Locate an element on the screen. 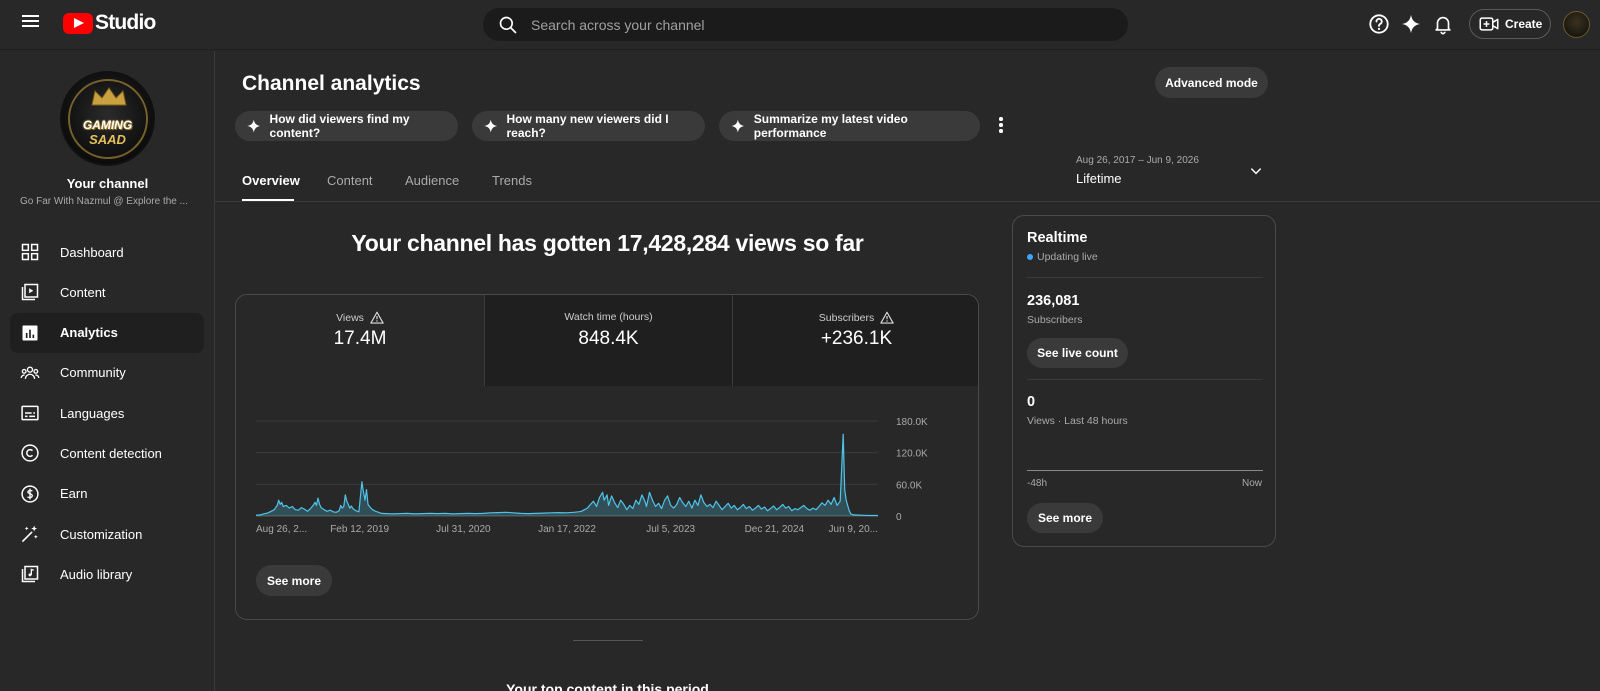 This screenshot has width=1600, height=691. metric-value: 17.4M is located at coordinates (360, 338).